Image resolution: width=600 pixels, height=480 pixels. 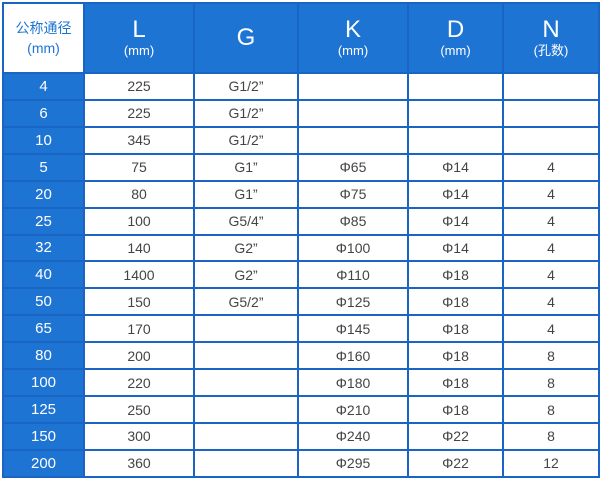 I want to click on table-row: 80 200 Φ160 Φ18 8, so click(x=301, y=356).